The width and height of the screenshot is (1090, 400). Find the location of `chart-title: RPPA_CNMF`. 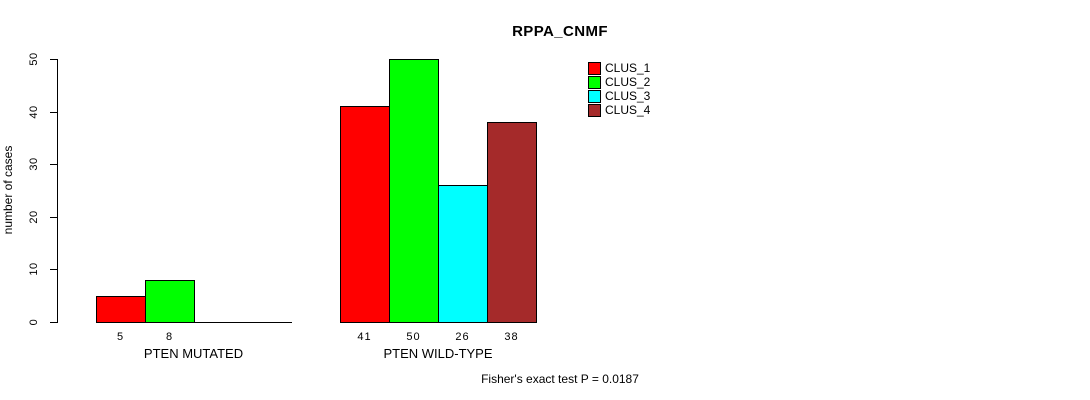

chart-title: RPPA_CNMF is located at coordinates (560, 31).